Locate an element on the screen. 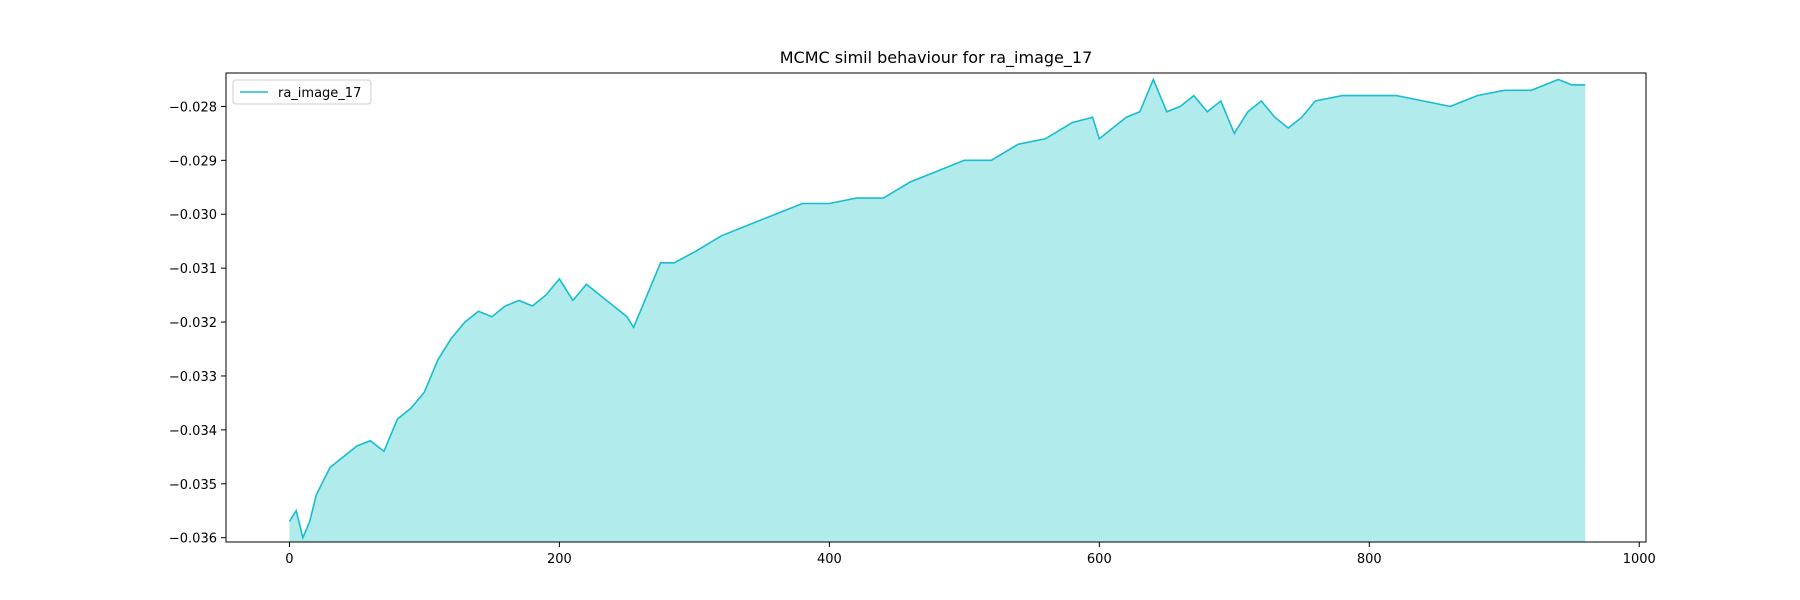 The width and height of the screenshot is (1800, 600). x-tick-label: 600 is located at coordinates (1099, 559).